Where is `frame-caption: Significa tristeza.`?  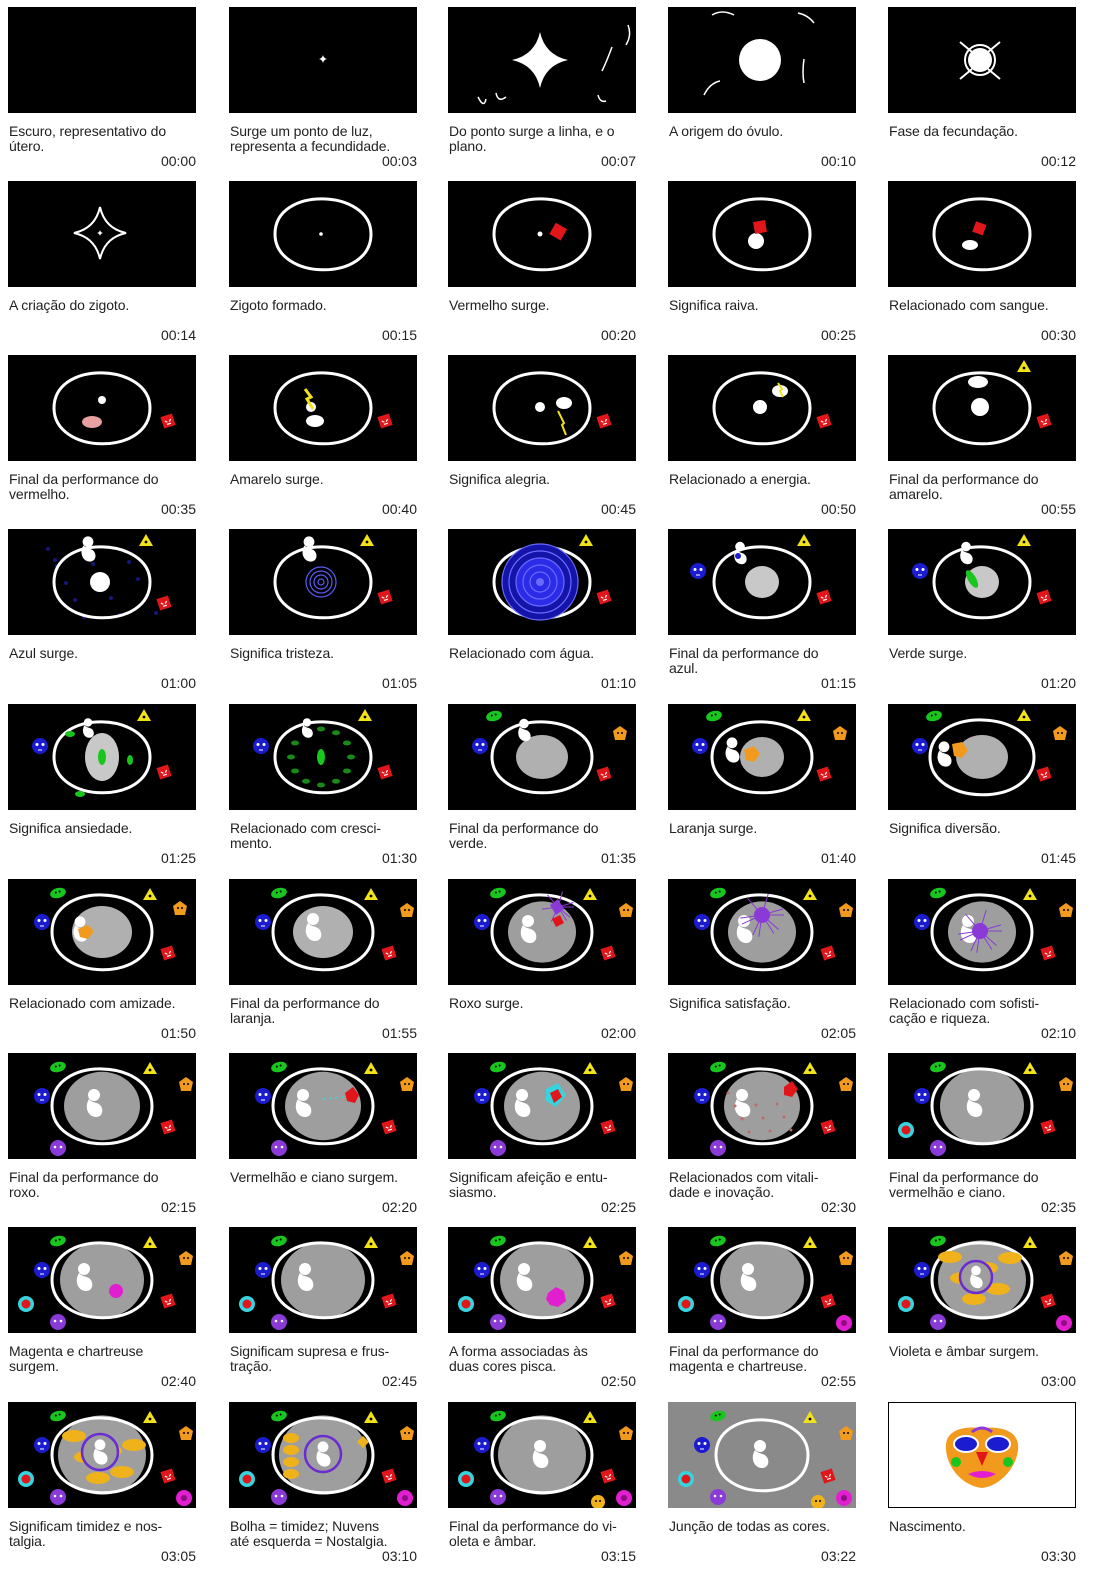
frame-caption: Significa tristeza. is located at coordinates (282, 653).